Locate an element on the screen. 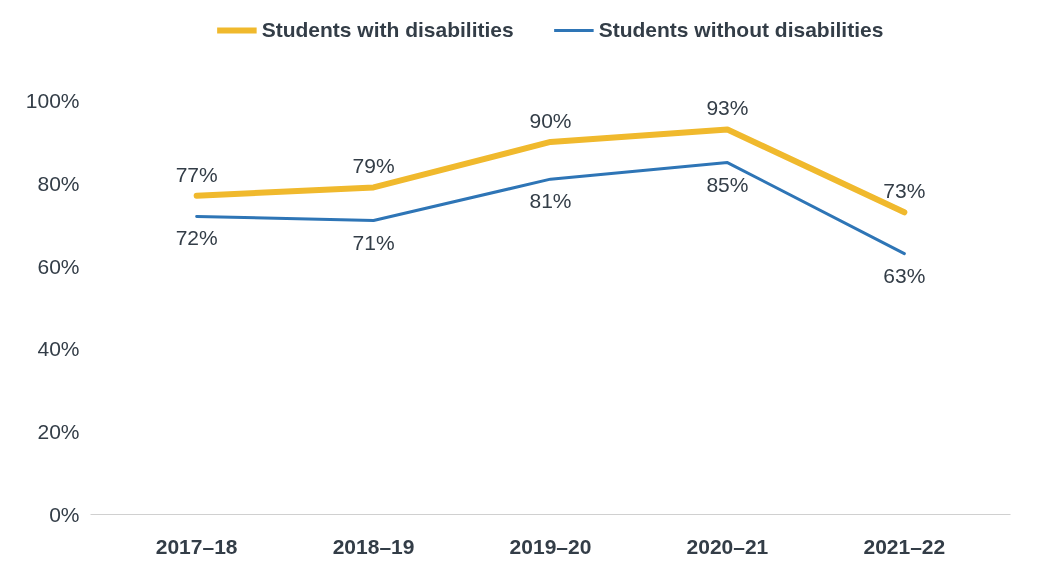 This screenshot has width=1044, height=575. x-tick-label: 2019–20 is located at coordinates (550, 546).